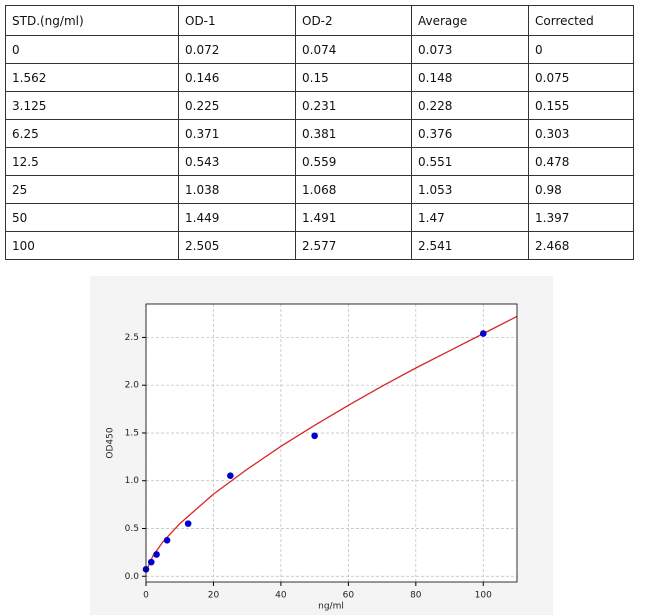  I want to click on table-cell: STD.(ng/ml), so click(92, 20).